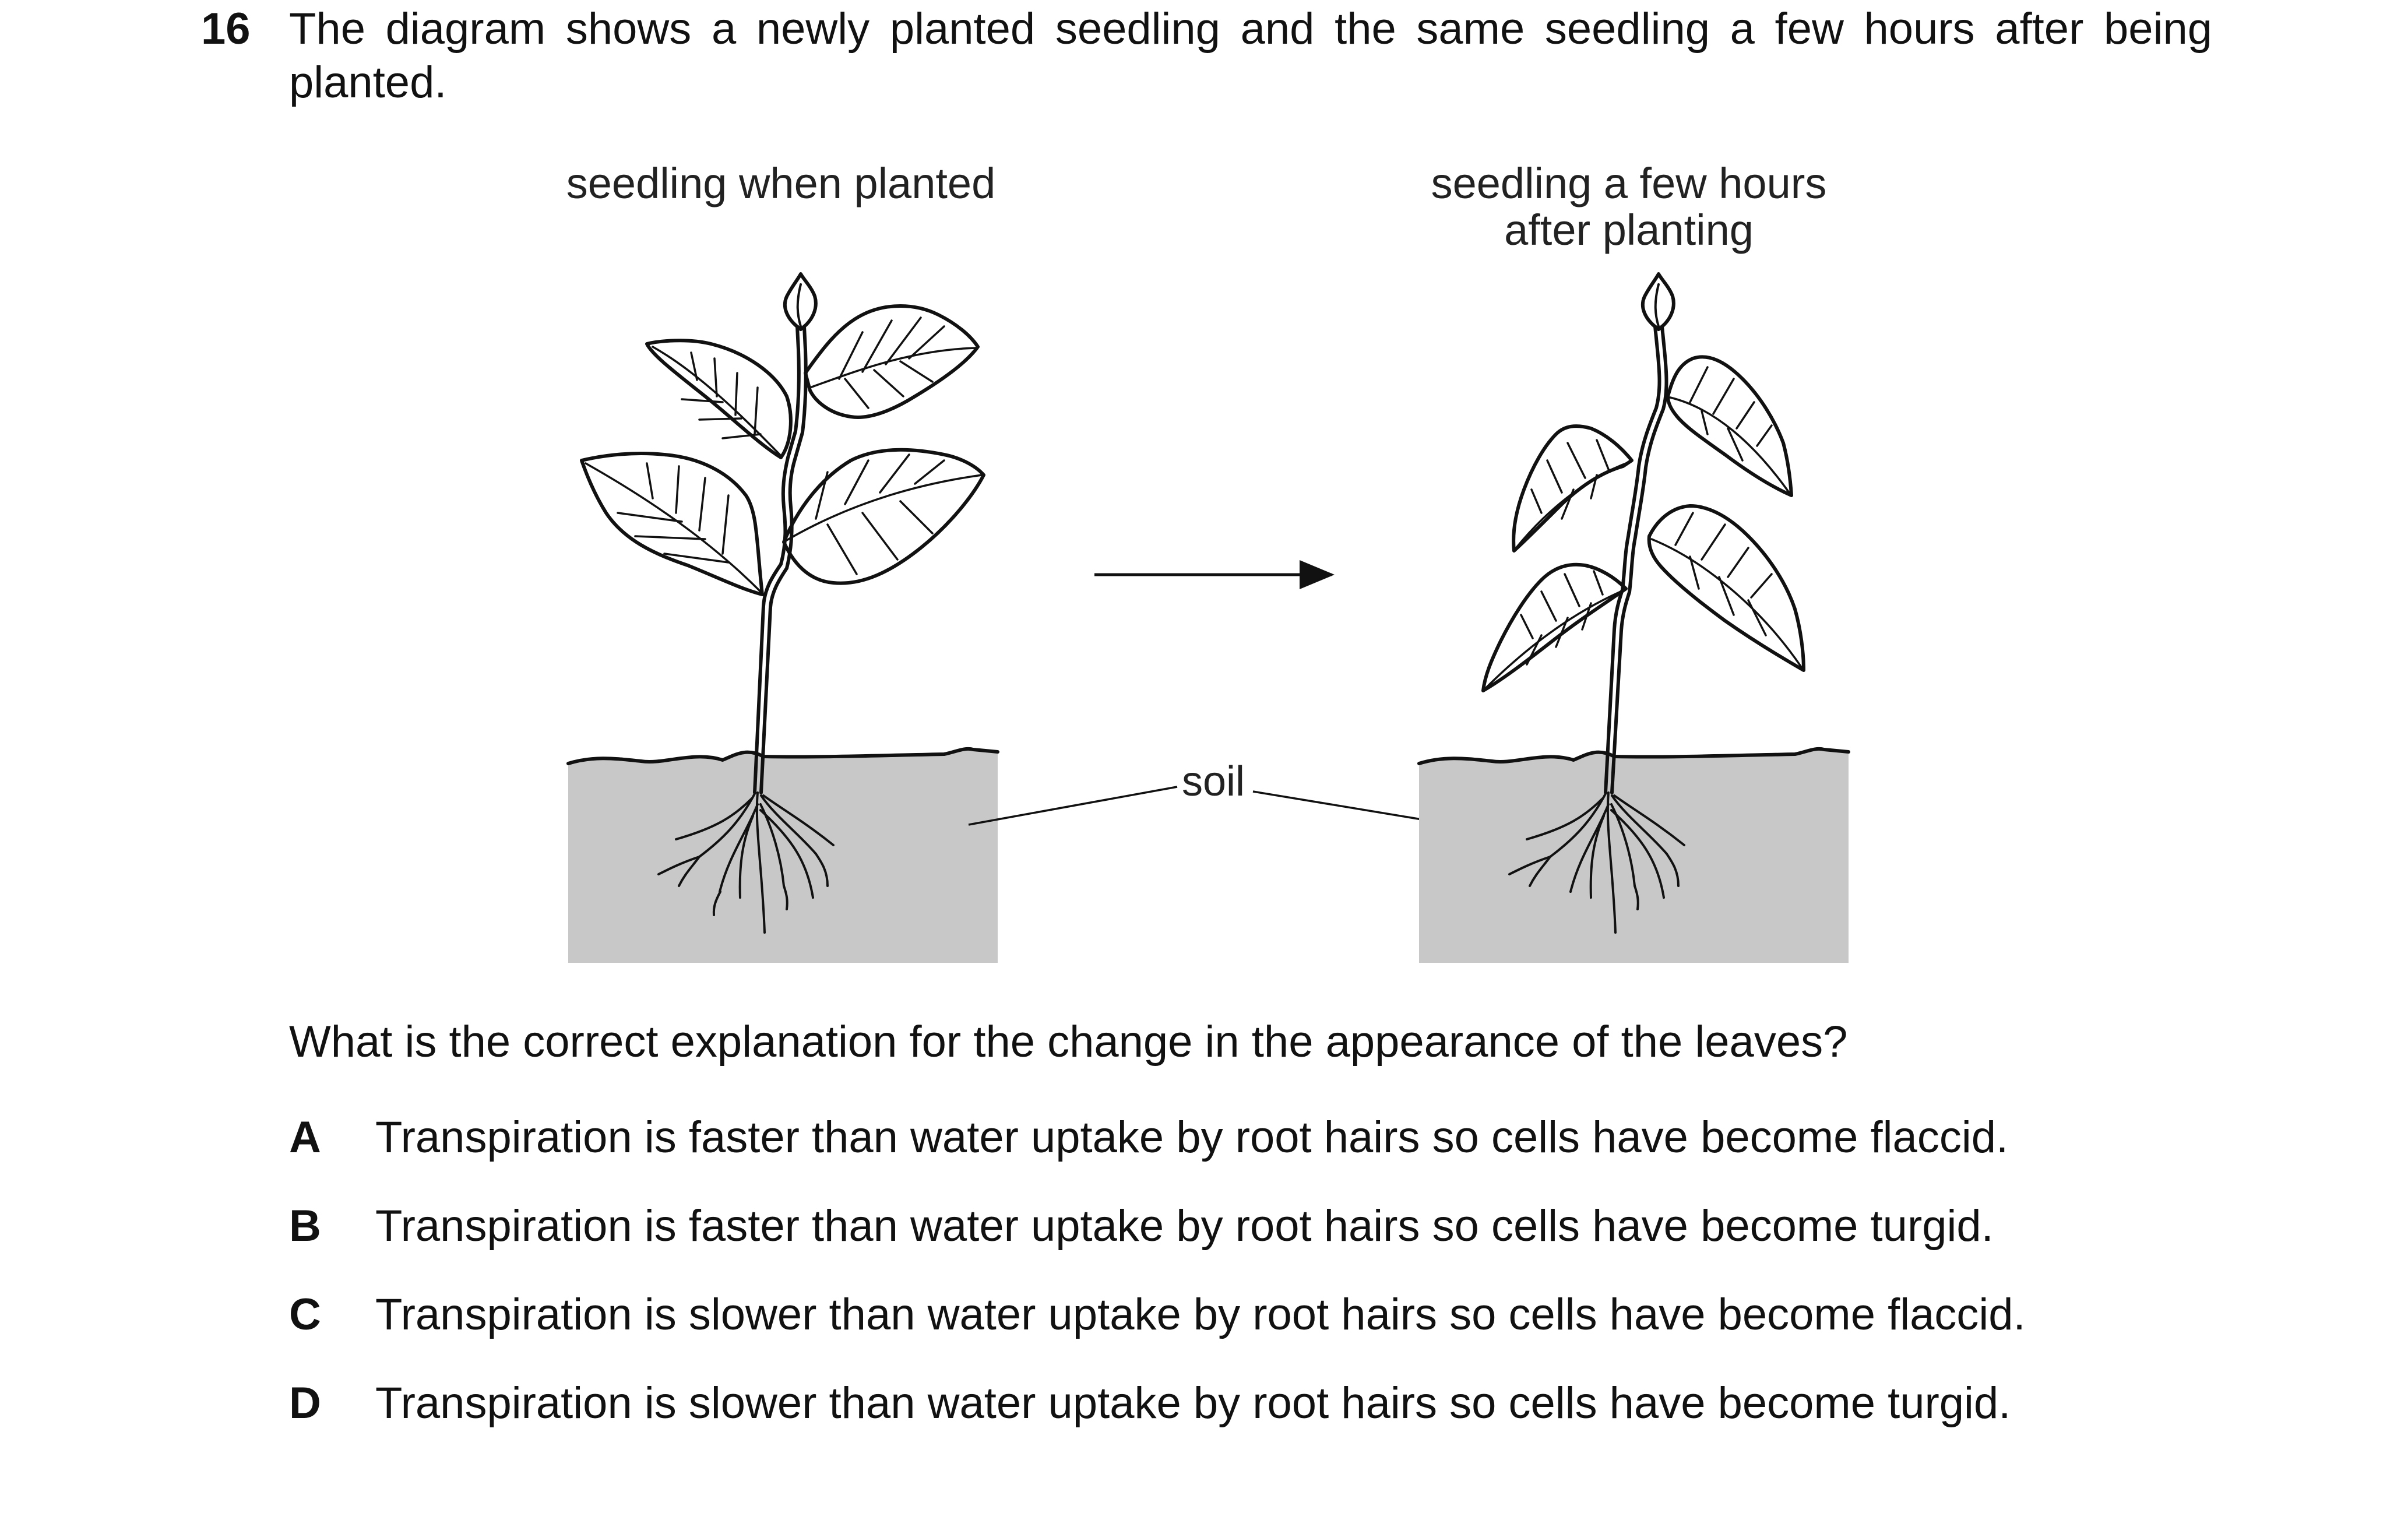  I want to click on left-leaf-upper-right, so click(892, 361).